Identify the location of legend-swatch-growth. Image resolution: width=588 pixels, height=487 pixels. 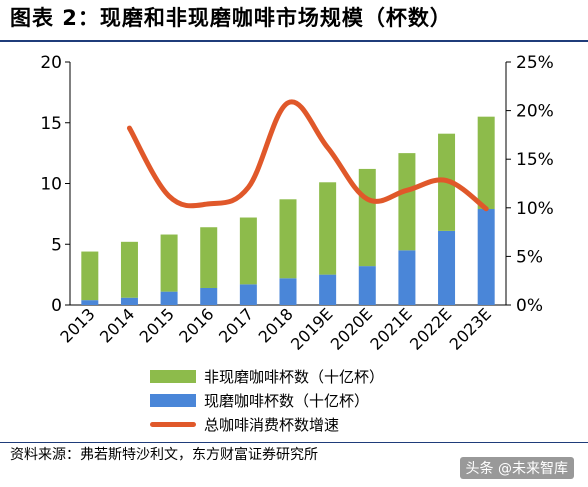
(173, 424).